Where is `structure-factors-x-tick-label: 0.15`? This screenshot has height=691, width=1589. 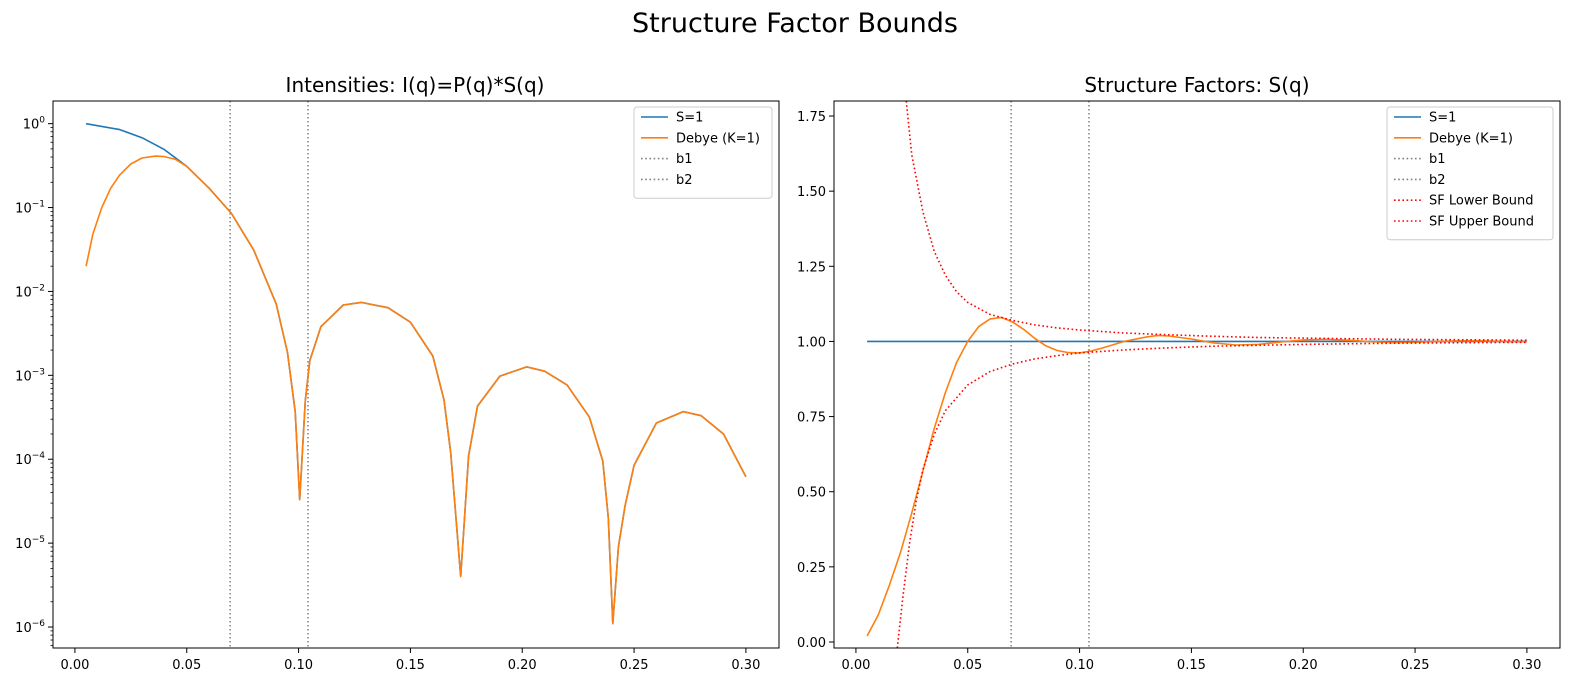 structure-factors-x-tick-label: 0.15 is located at coordinates (1191, 665).